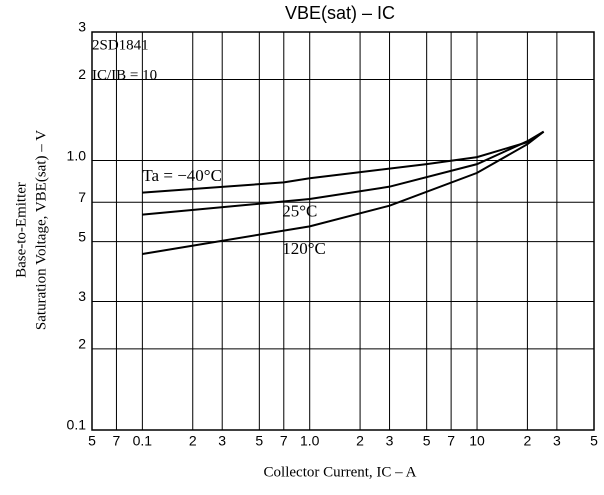 The width and height of the screenshot is (604, 495). What do you see at coordinates (41, 230) in the screenshot?
I see `y-axis-label: Saturation Voltage, VBE(sat) – V` at bounding box center [41, 230].